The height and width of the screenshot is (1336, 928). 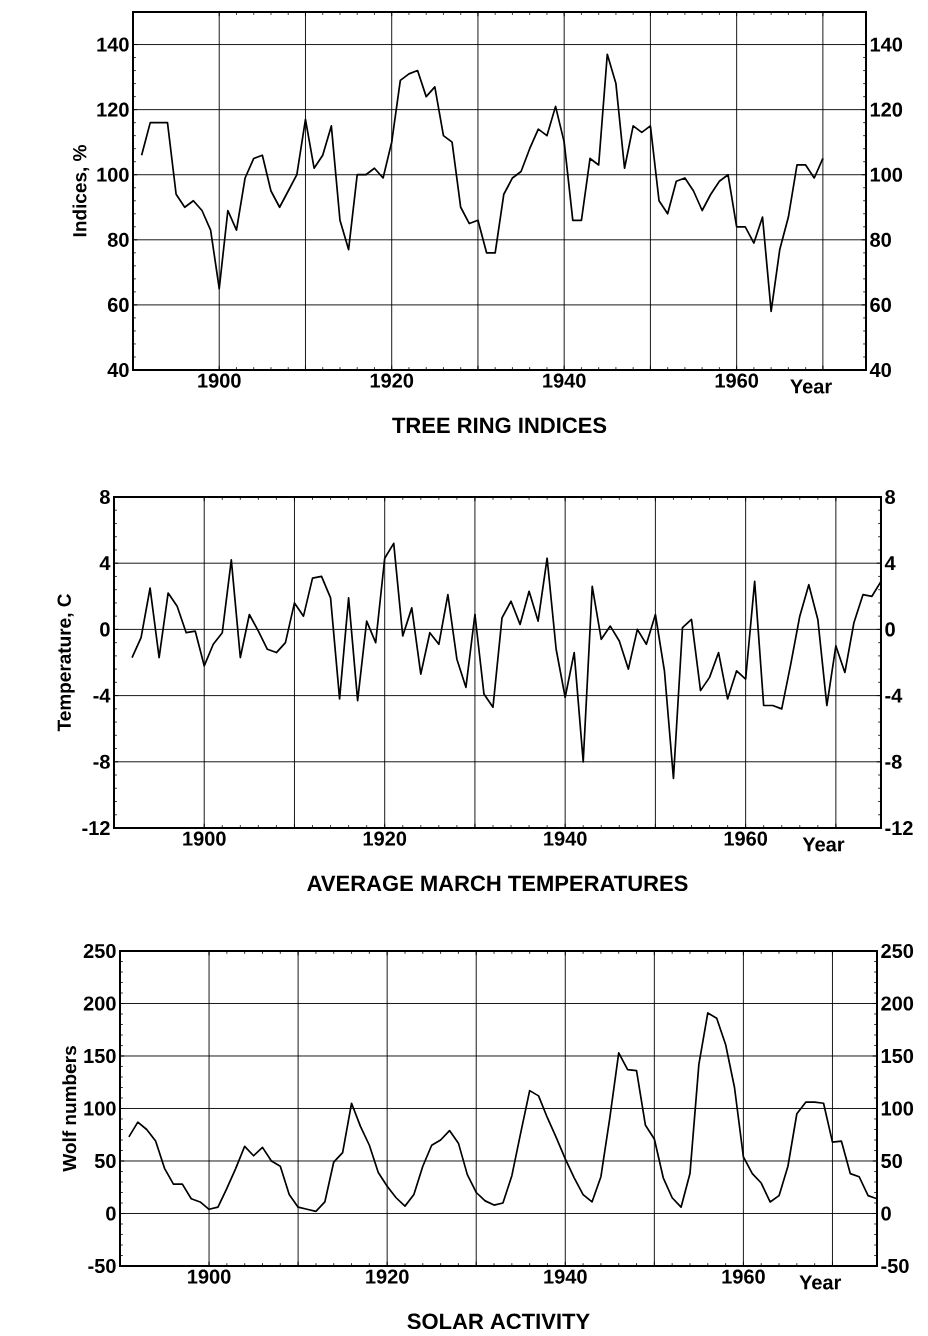 What do you see at coordinates (897, 1056) in the screenshot?
I see `y2-tick-label: 150` at bounding box center [897, 1056].